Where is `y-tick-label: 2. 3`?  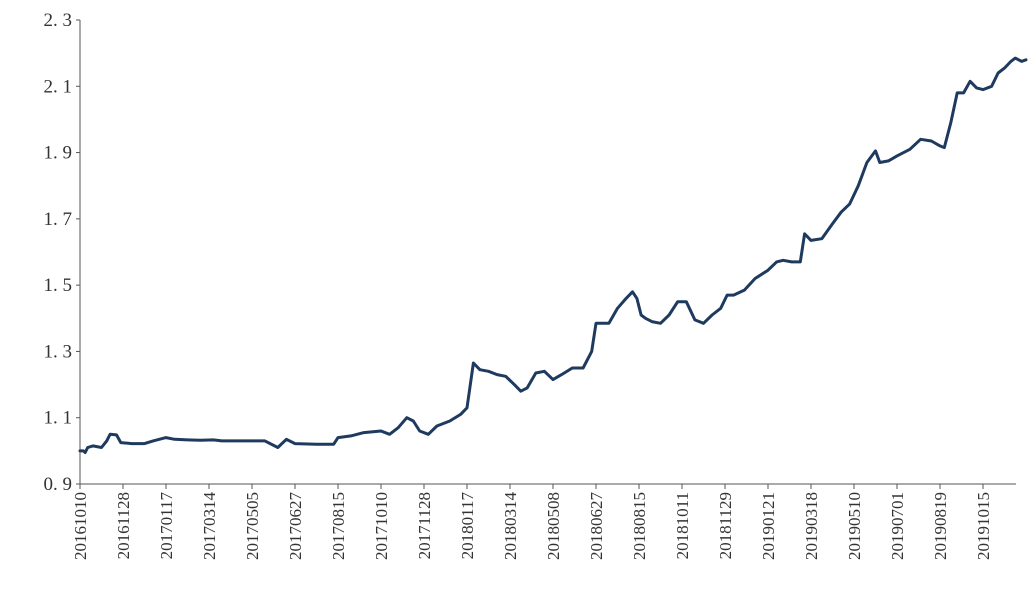 y-tick-label: 2. 3 is located at coordinates (58, 20).